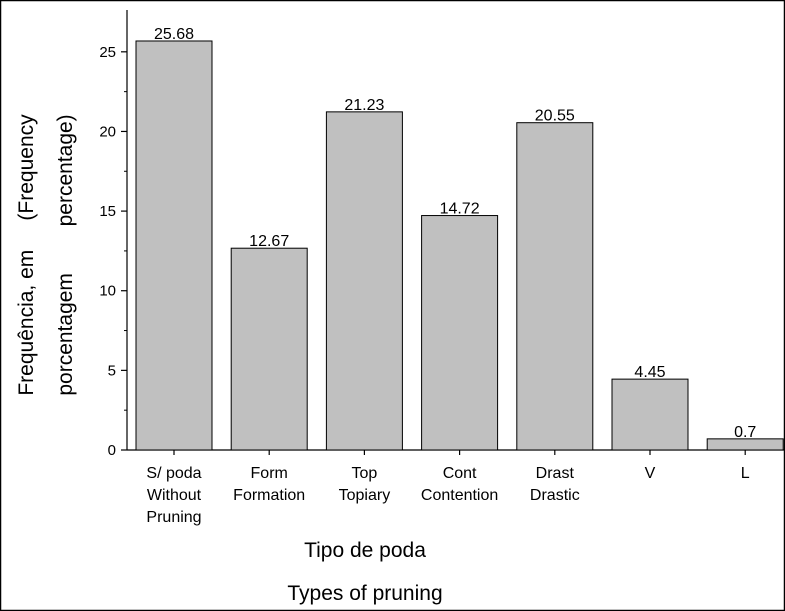 The height and width of the screenshot is (611, 785). I want to click on y-axis-title: porcentagem percentage), so click(65, 254).